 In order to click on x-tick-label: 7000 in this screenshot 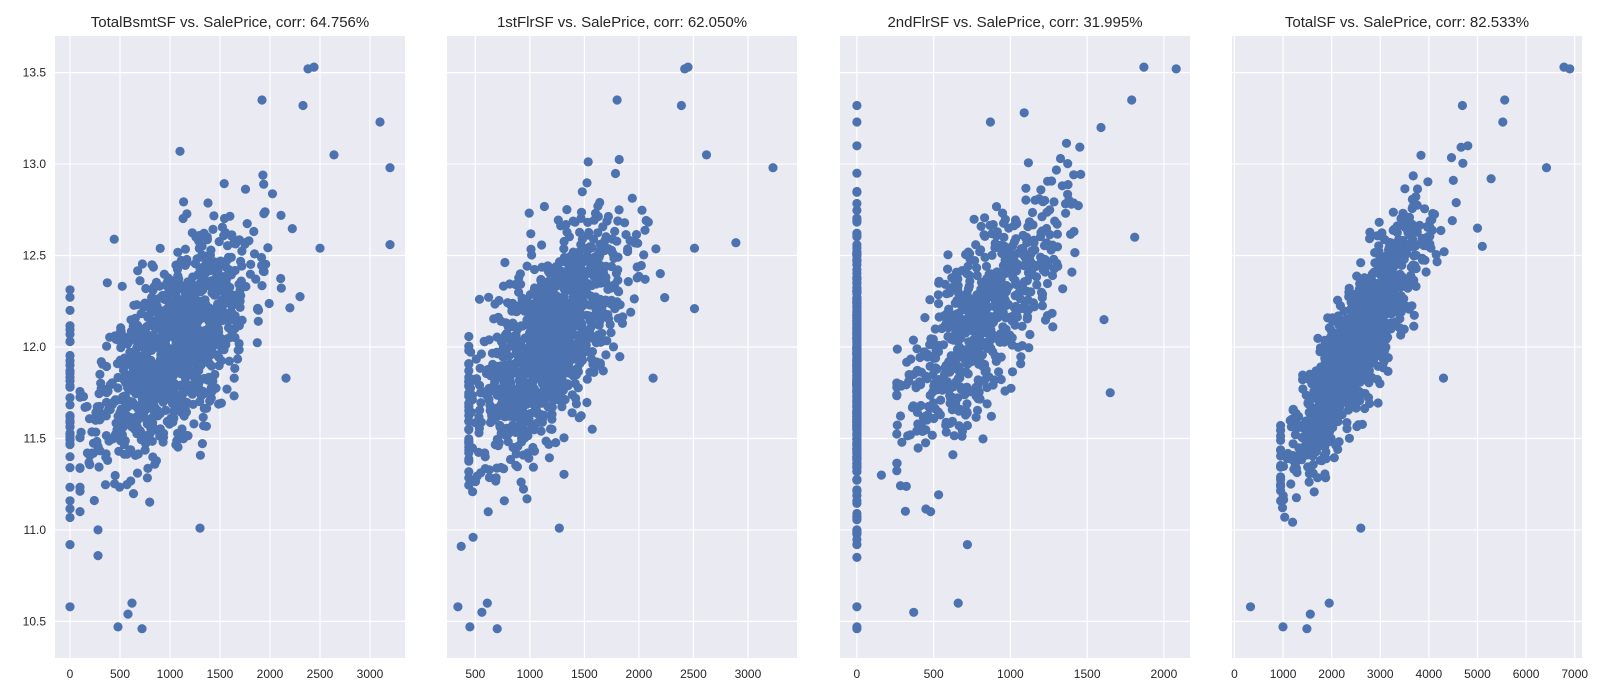, I will do `click(1574, 674)`.